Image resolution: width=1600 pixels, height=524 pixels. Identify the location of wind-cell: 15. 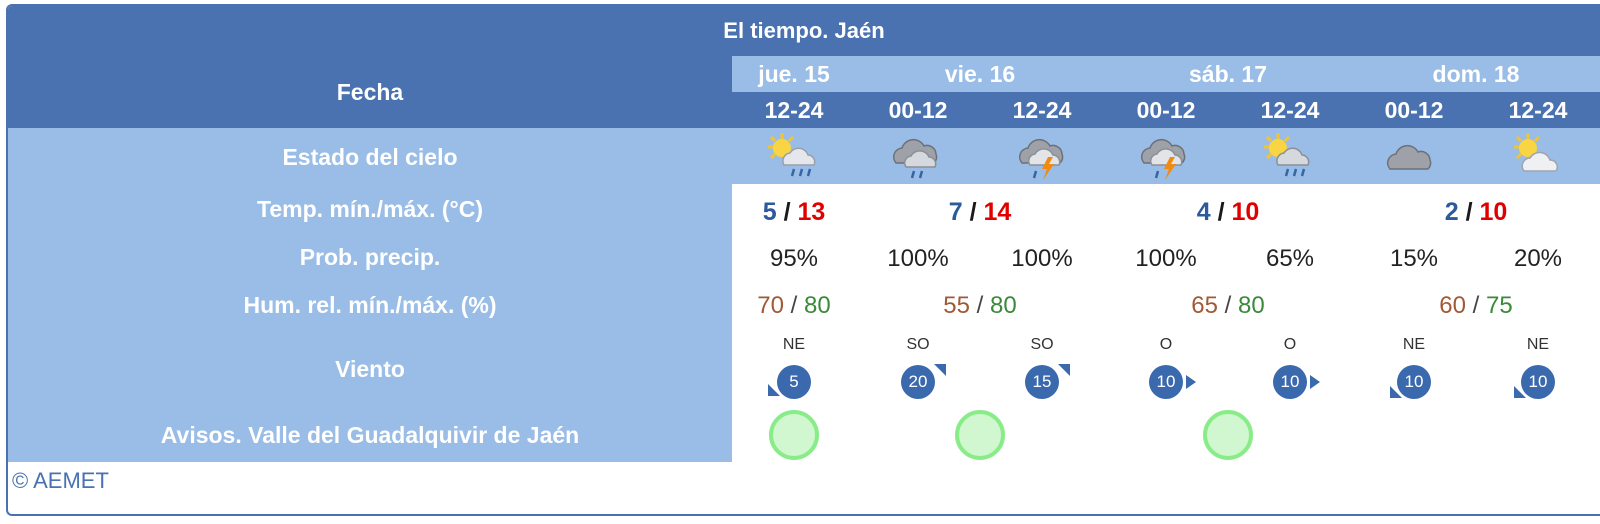
(1042, 382).